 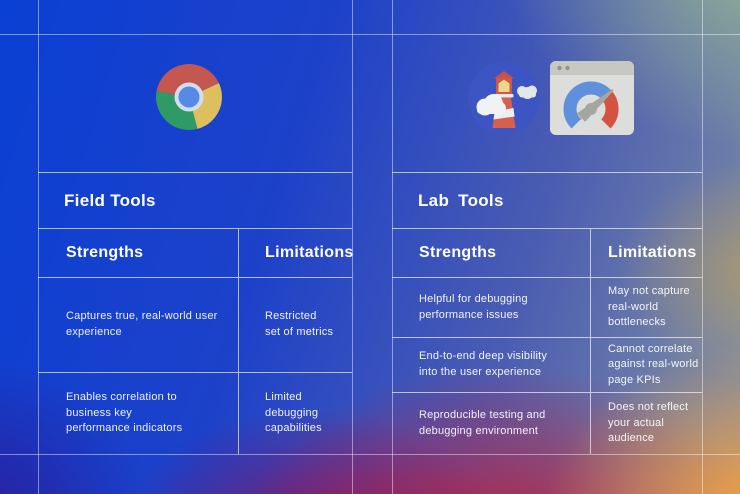 What do you see at coordinates (110, 200) in the screenshot?
I see `field-tools-title: Field Tools` at bounding box center [110, 200].